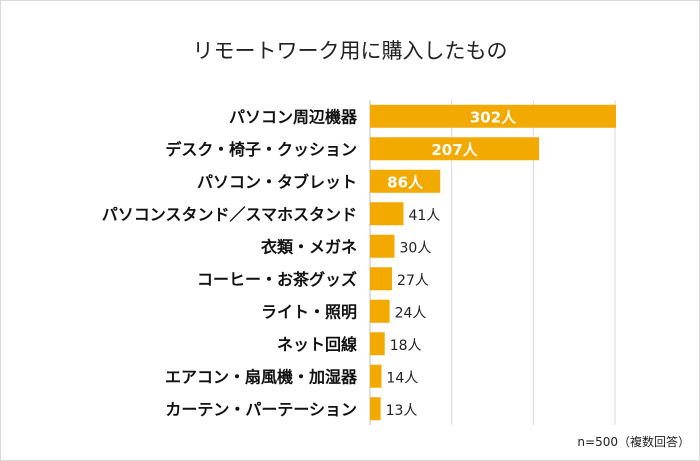 Image resolution: width=700 pixels, height=461 pixels. What do you see at coordinates (277, 181) in the screenshot?
I see `category-label-2: パソコン・タブレット` at bounding box center [277, 181].